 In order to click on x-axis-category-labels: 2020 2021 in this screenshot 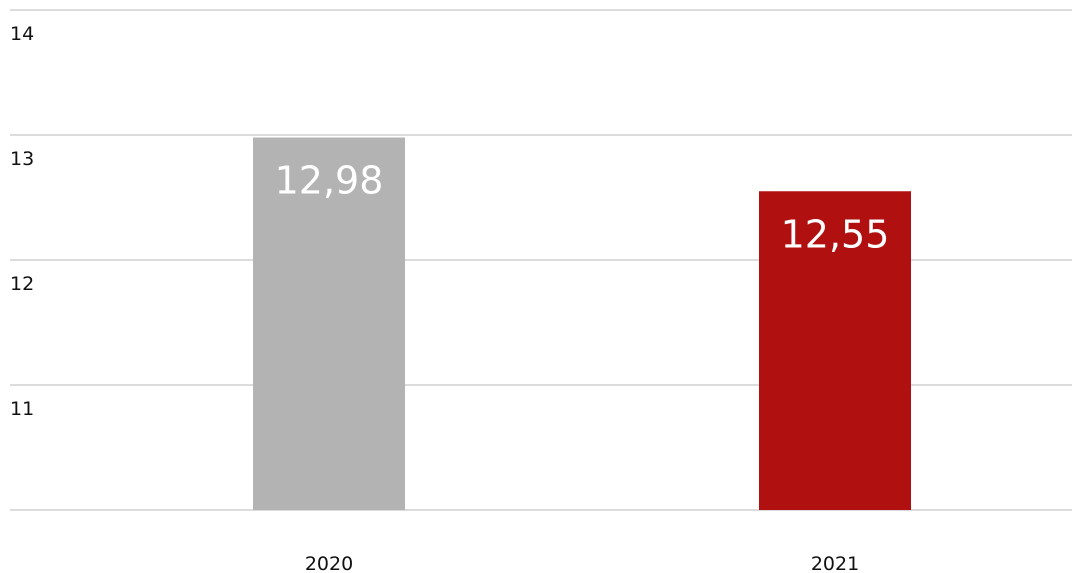, I will do `click(582, 563)`.